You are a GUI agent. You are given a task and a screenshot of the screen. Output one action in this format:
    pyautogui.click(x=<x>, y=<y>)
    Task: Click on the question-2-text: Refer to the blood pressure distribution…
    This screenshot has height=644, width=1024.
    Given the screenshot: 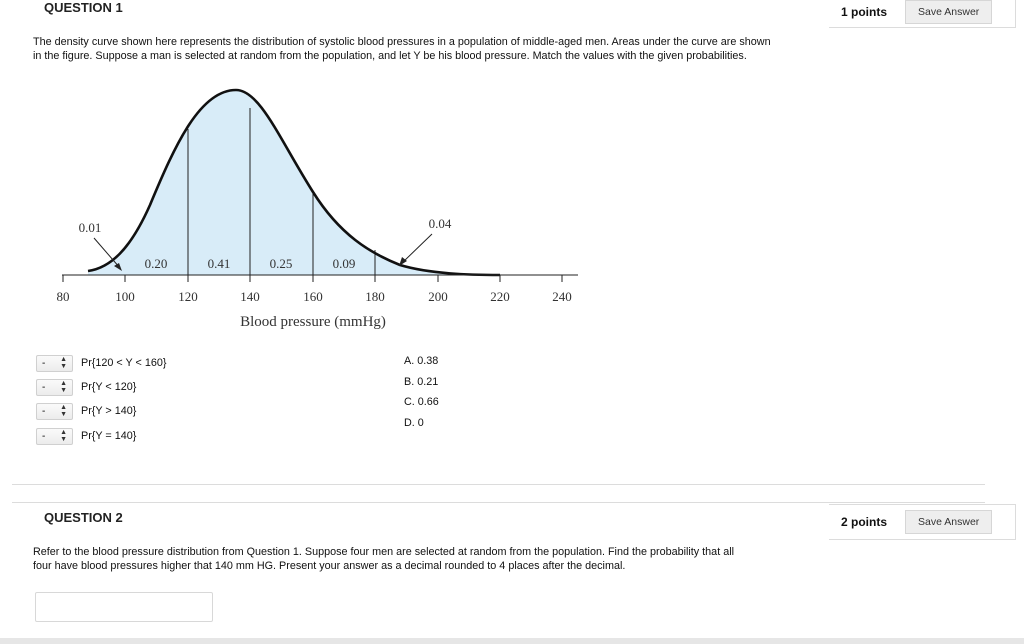 What is the action you would take?
    pyautogui.click(x=383, y=559)
    